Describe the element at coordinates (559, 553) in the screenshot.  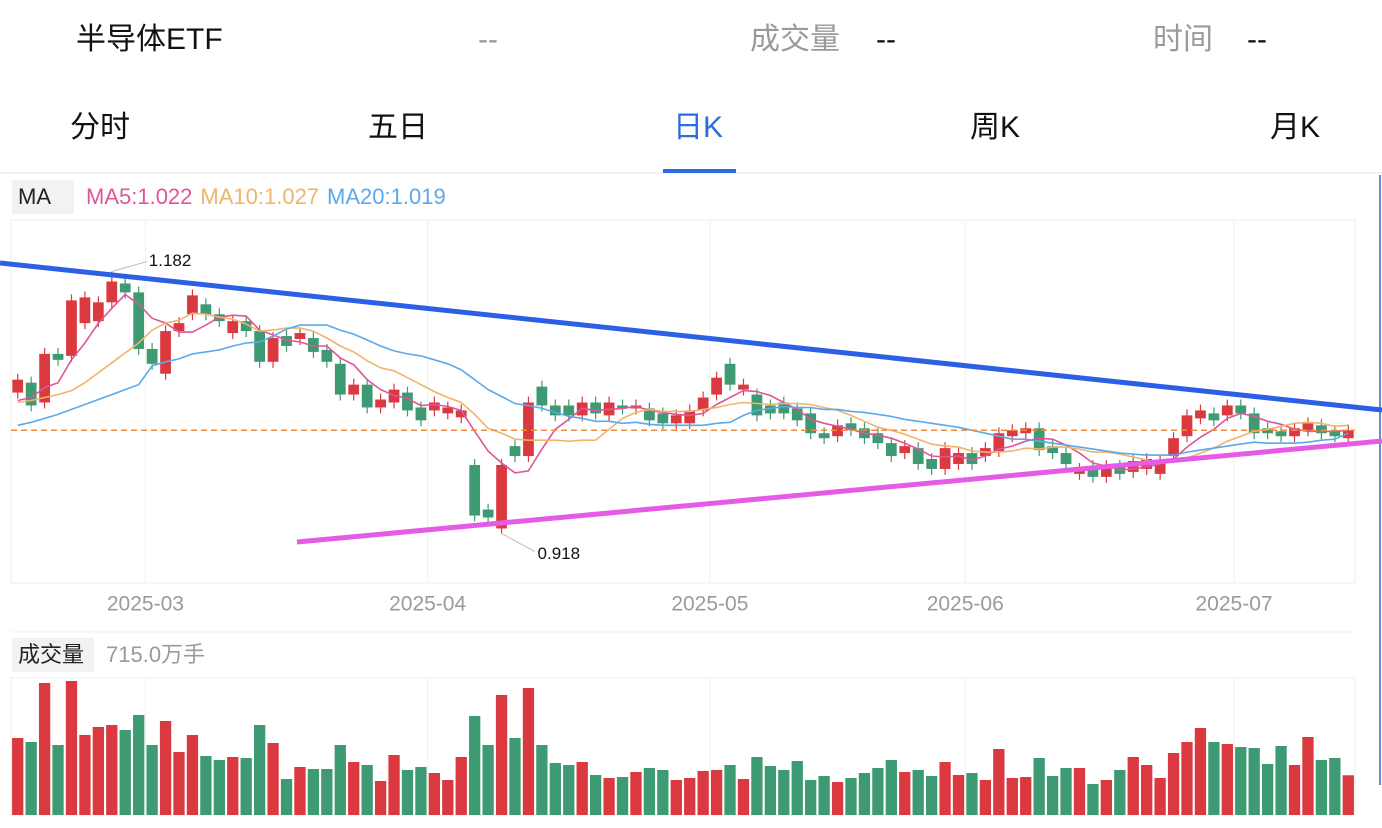
I see `min-annotation: 0.918` at that location.